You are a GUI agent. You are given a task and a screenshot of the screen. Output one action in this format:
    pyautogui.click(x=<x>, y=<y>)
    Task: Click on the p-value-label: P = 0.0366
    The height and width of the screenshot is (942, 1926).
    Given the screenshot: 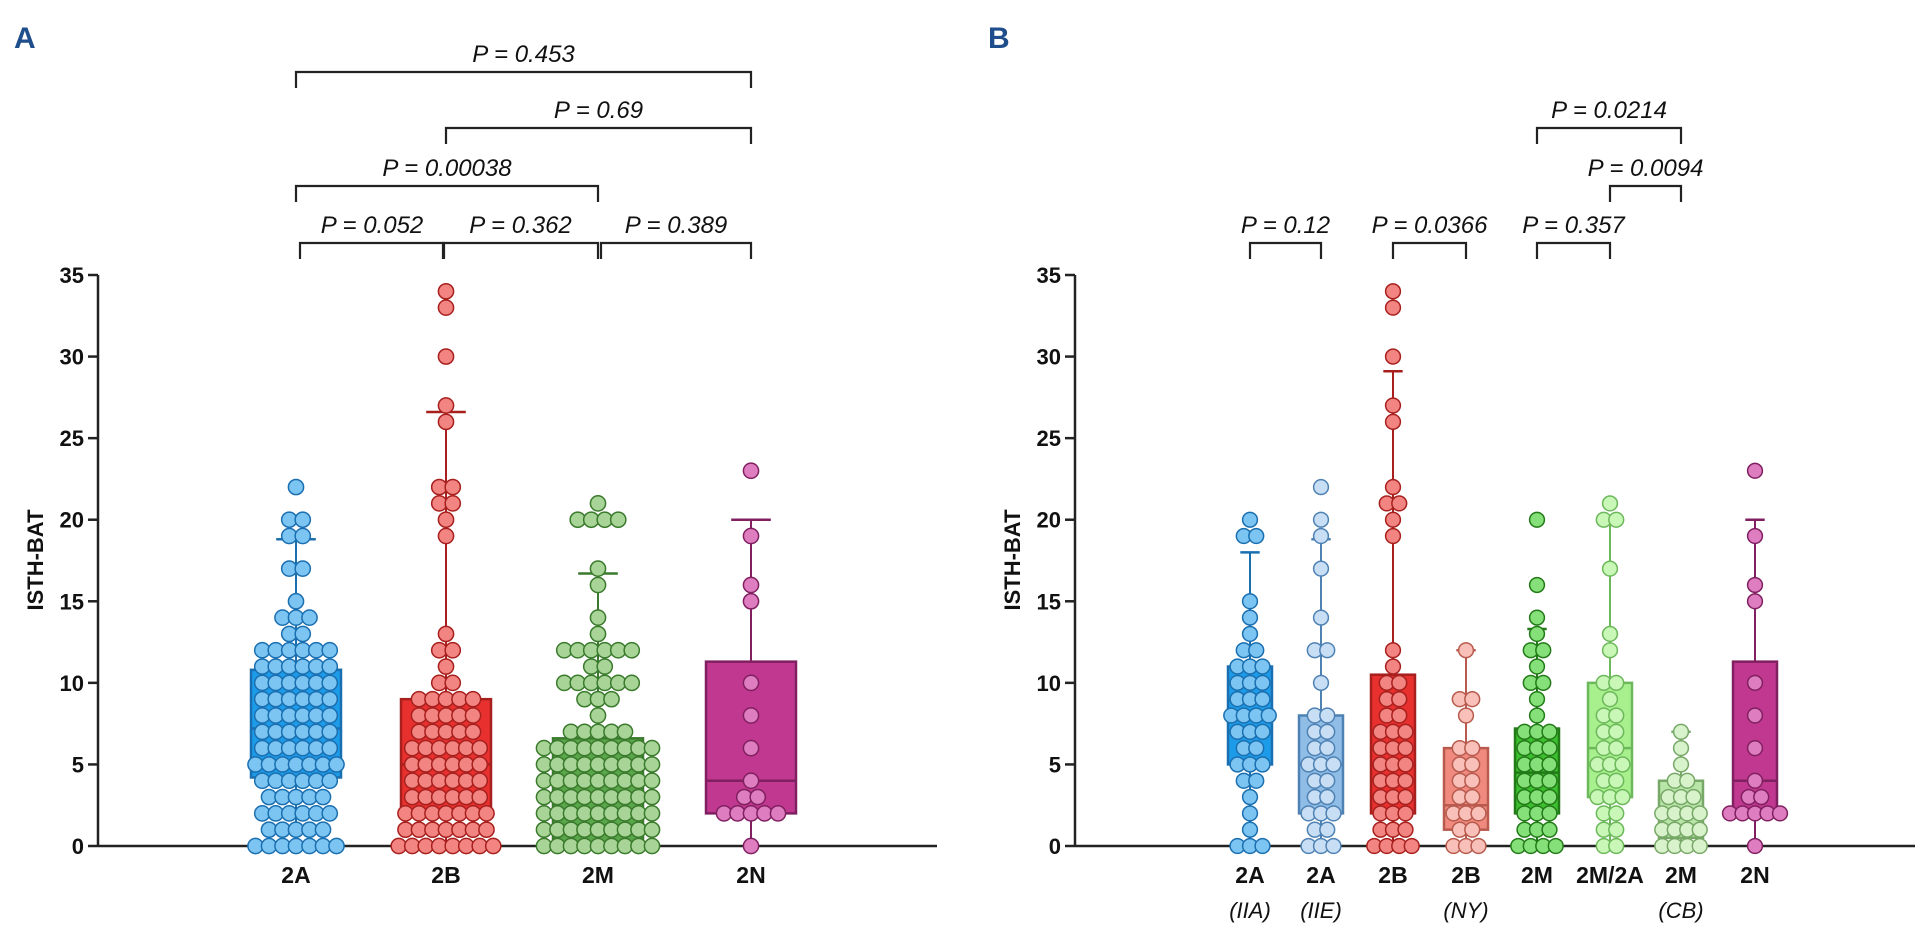 What is the action you would take?
    pyautogui.click(x=1430, y=225)
    